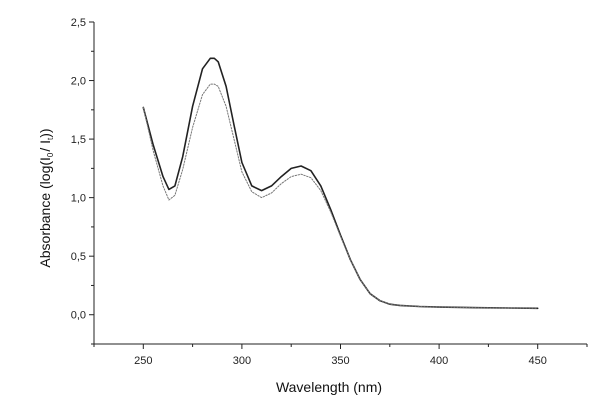 The height and width of the screenshot is (415, 614). What do you see at coordinates (78, 316) in the screenshot?
I see `y-tick-label: 0,0` at bounding box center [78, 316].